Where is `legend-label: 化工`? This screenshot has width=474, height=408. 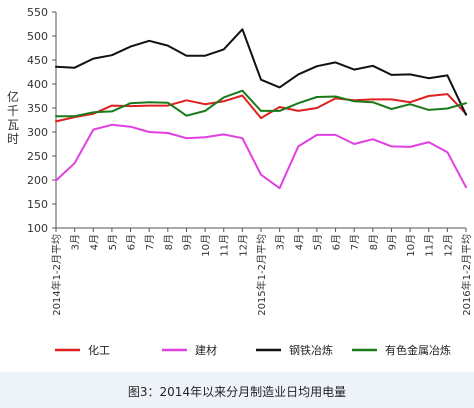
legend-label: 化工 is located at coordinates (99, 350).